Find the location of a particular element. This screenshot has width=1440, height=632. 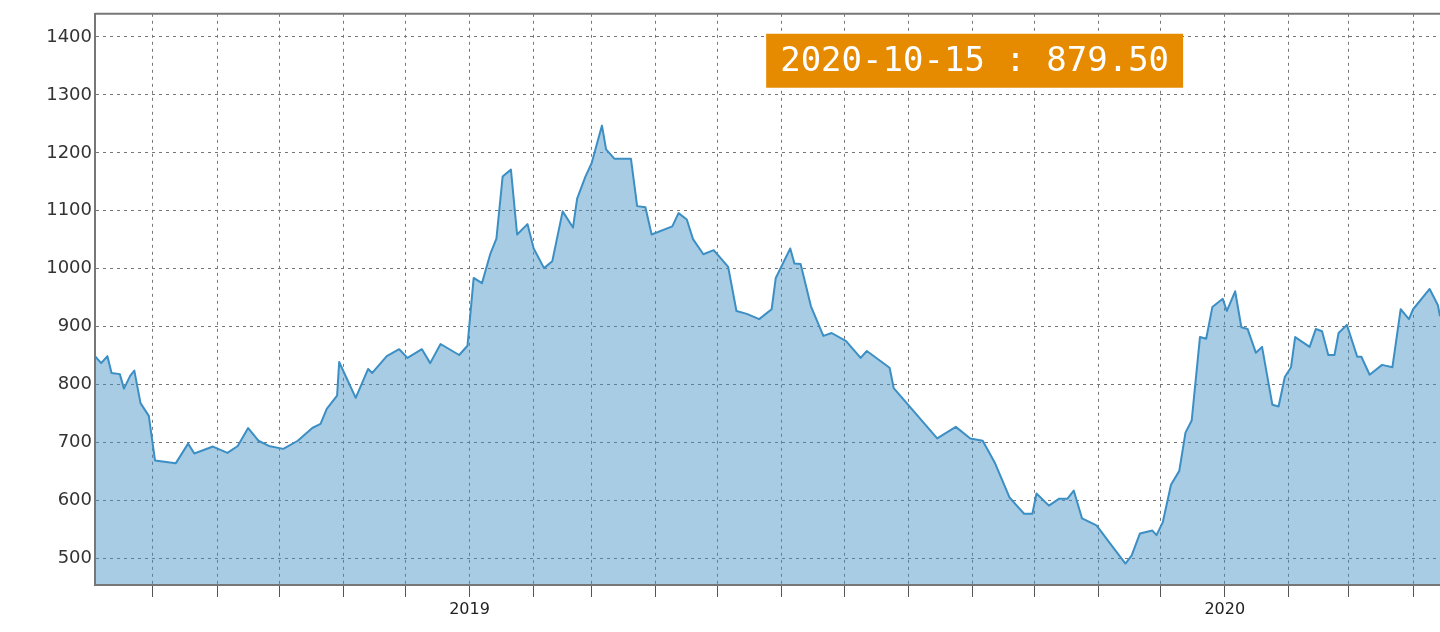

y-tick-label: 1100 is located at coordinates (69, 209).